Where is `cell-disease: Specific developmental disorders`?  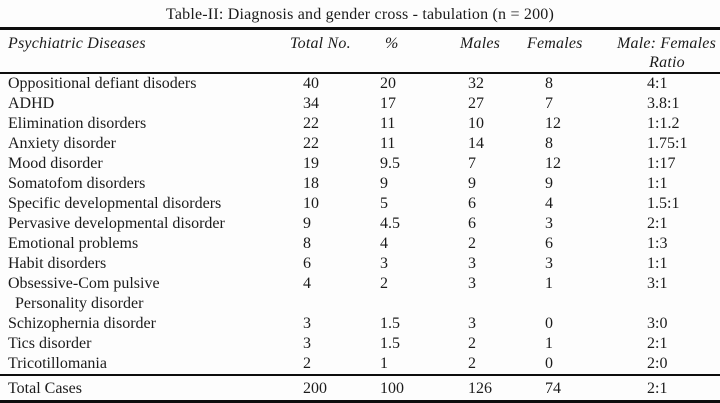
cell-disease: Specific developmental disorders is located at coordinates (115, 203).